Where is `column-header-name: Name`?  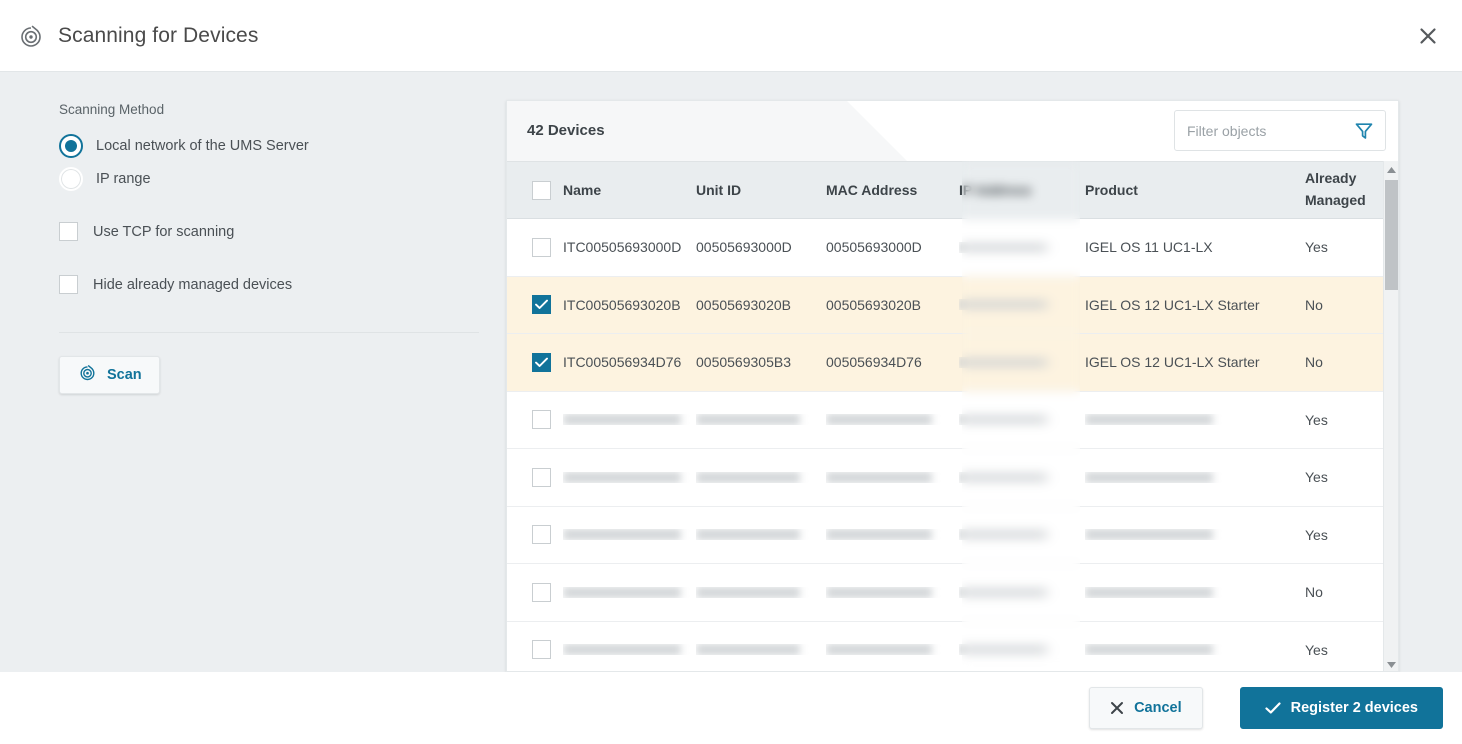
column-header-name: Name is located at coordinates (582, 190).